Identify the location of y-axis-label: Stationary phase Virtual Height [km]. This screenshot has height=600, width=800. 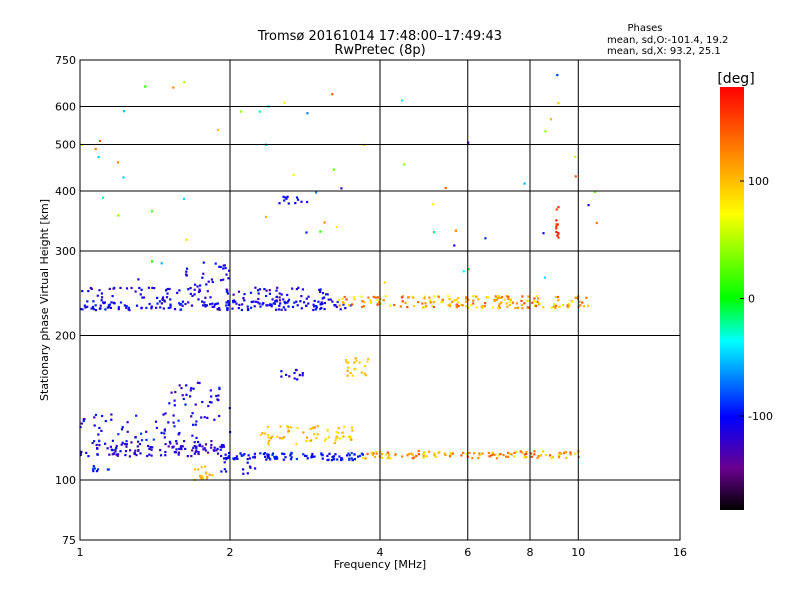
(44, 300).